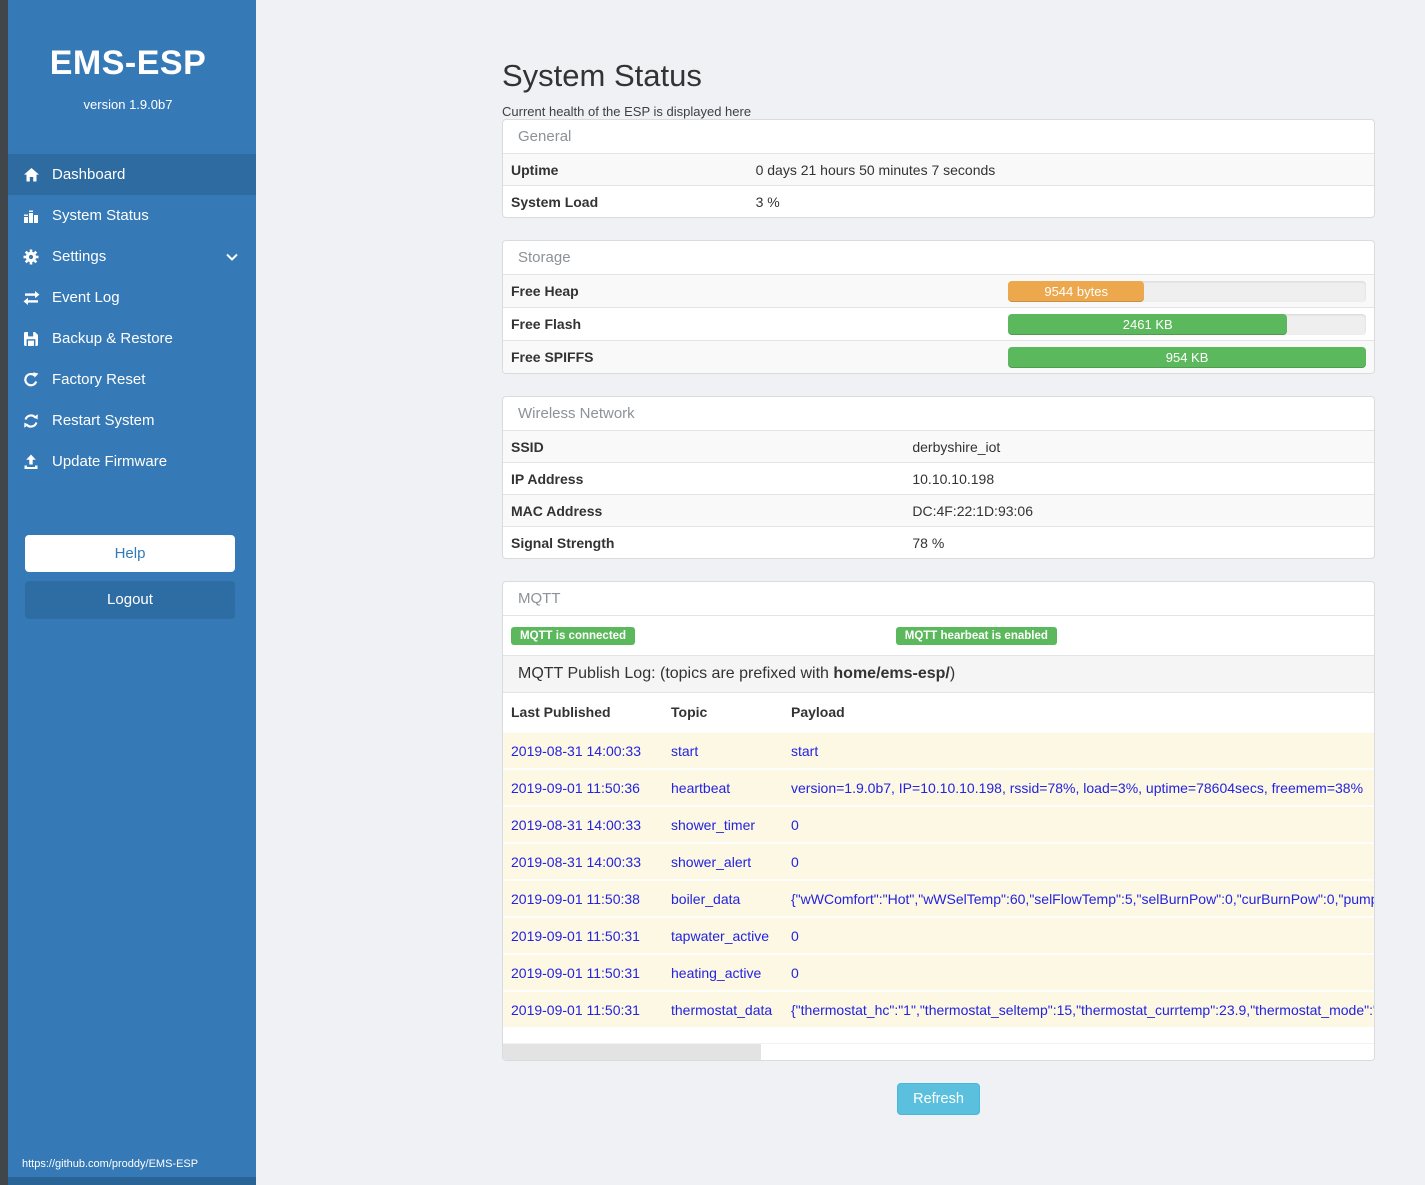 This screenshot has height=1185, width=1425. Describe the element at coordinates (544, 257) in the screenshot. I see `storage-panel-heading: Storage` at that location.